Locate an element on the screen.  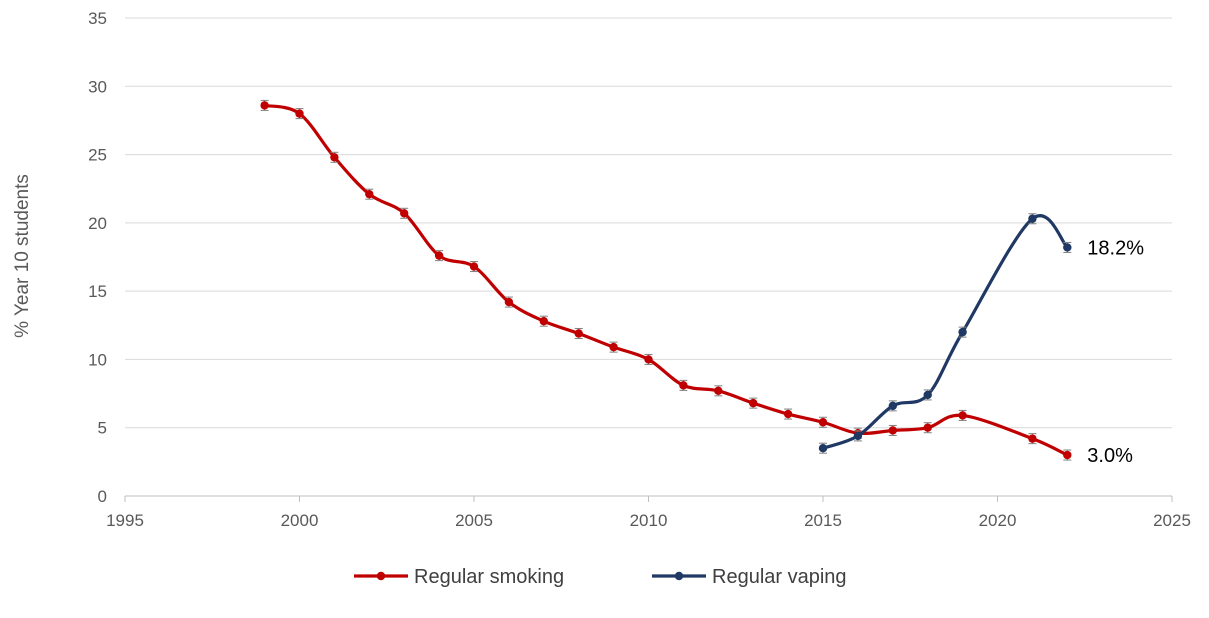
end-label-regular-smoking: 3.0% is located at coordinates (1110, 456).